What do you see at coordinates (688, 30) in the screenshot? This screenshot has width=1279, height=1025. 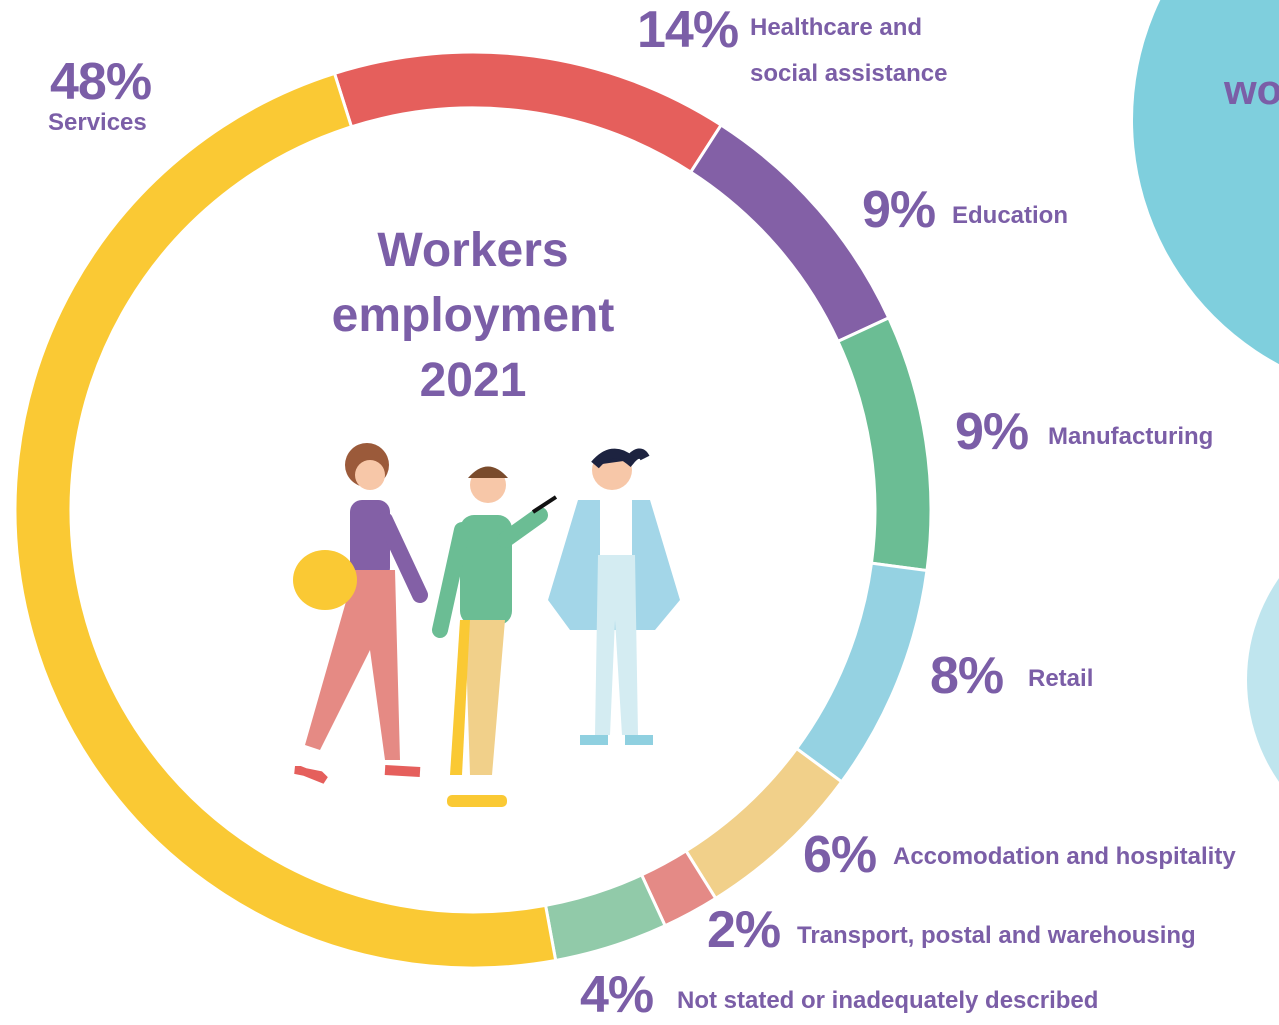 I see `value-label: 14%` at bounding box center [688, 30].